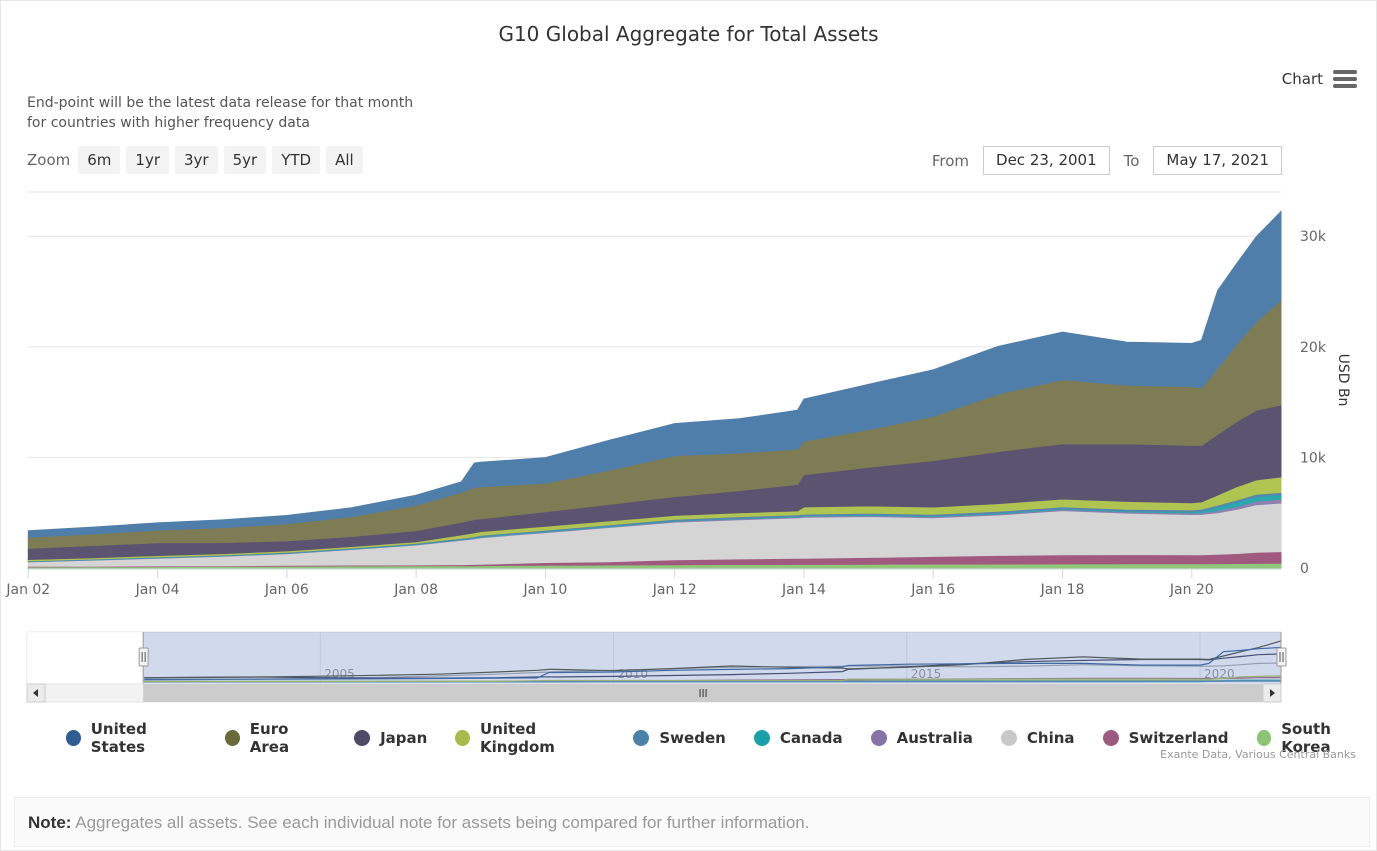  Describe the element at coordinates (674, 590) in the screenshot. I see `x-tick-label: Jan 12` at that location.